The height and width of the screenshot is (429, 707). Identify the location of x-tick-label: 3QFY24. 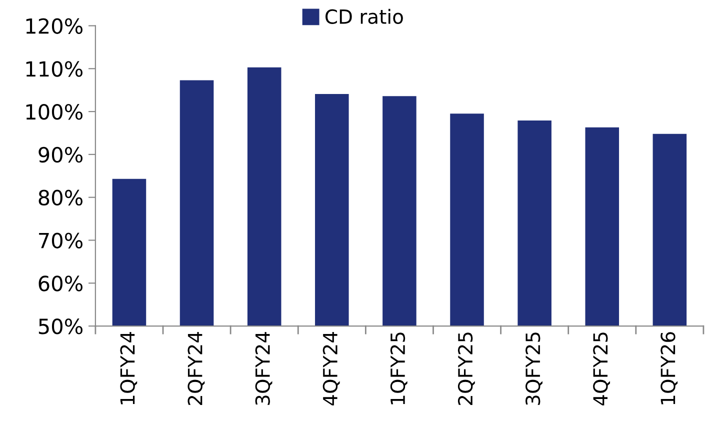
(263, 368).